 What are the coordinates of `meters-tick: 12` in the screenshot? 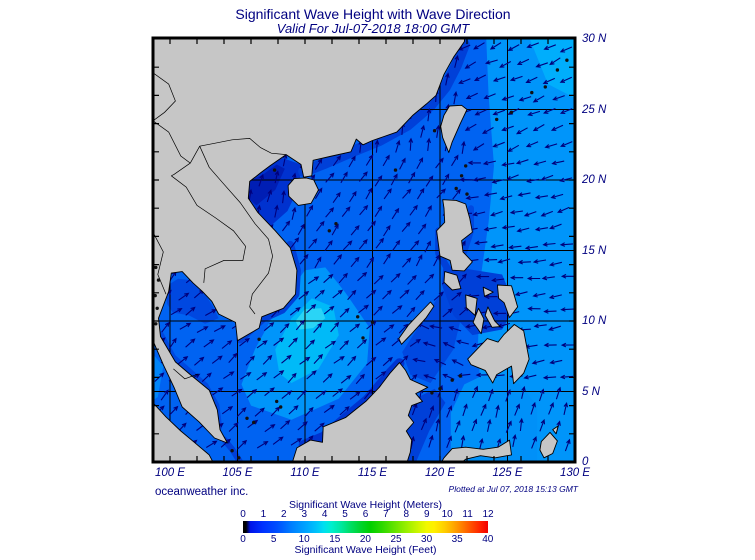 It's located at (488, 514).